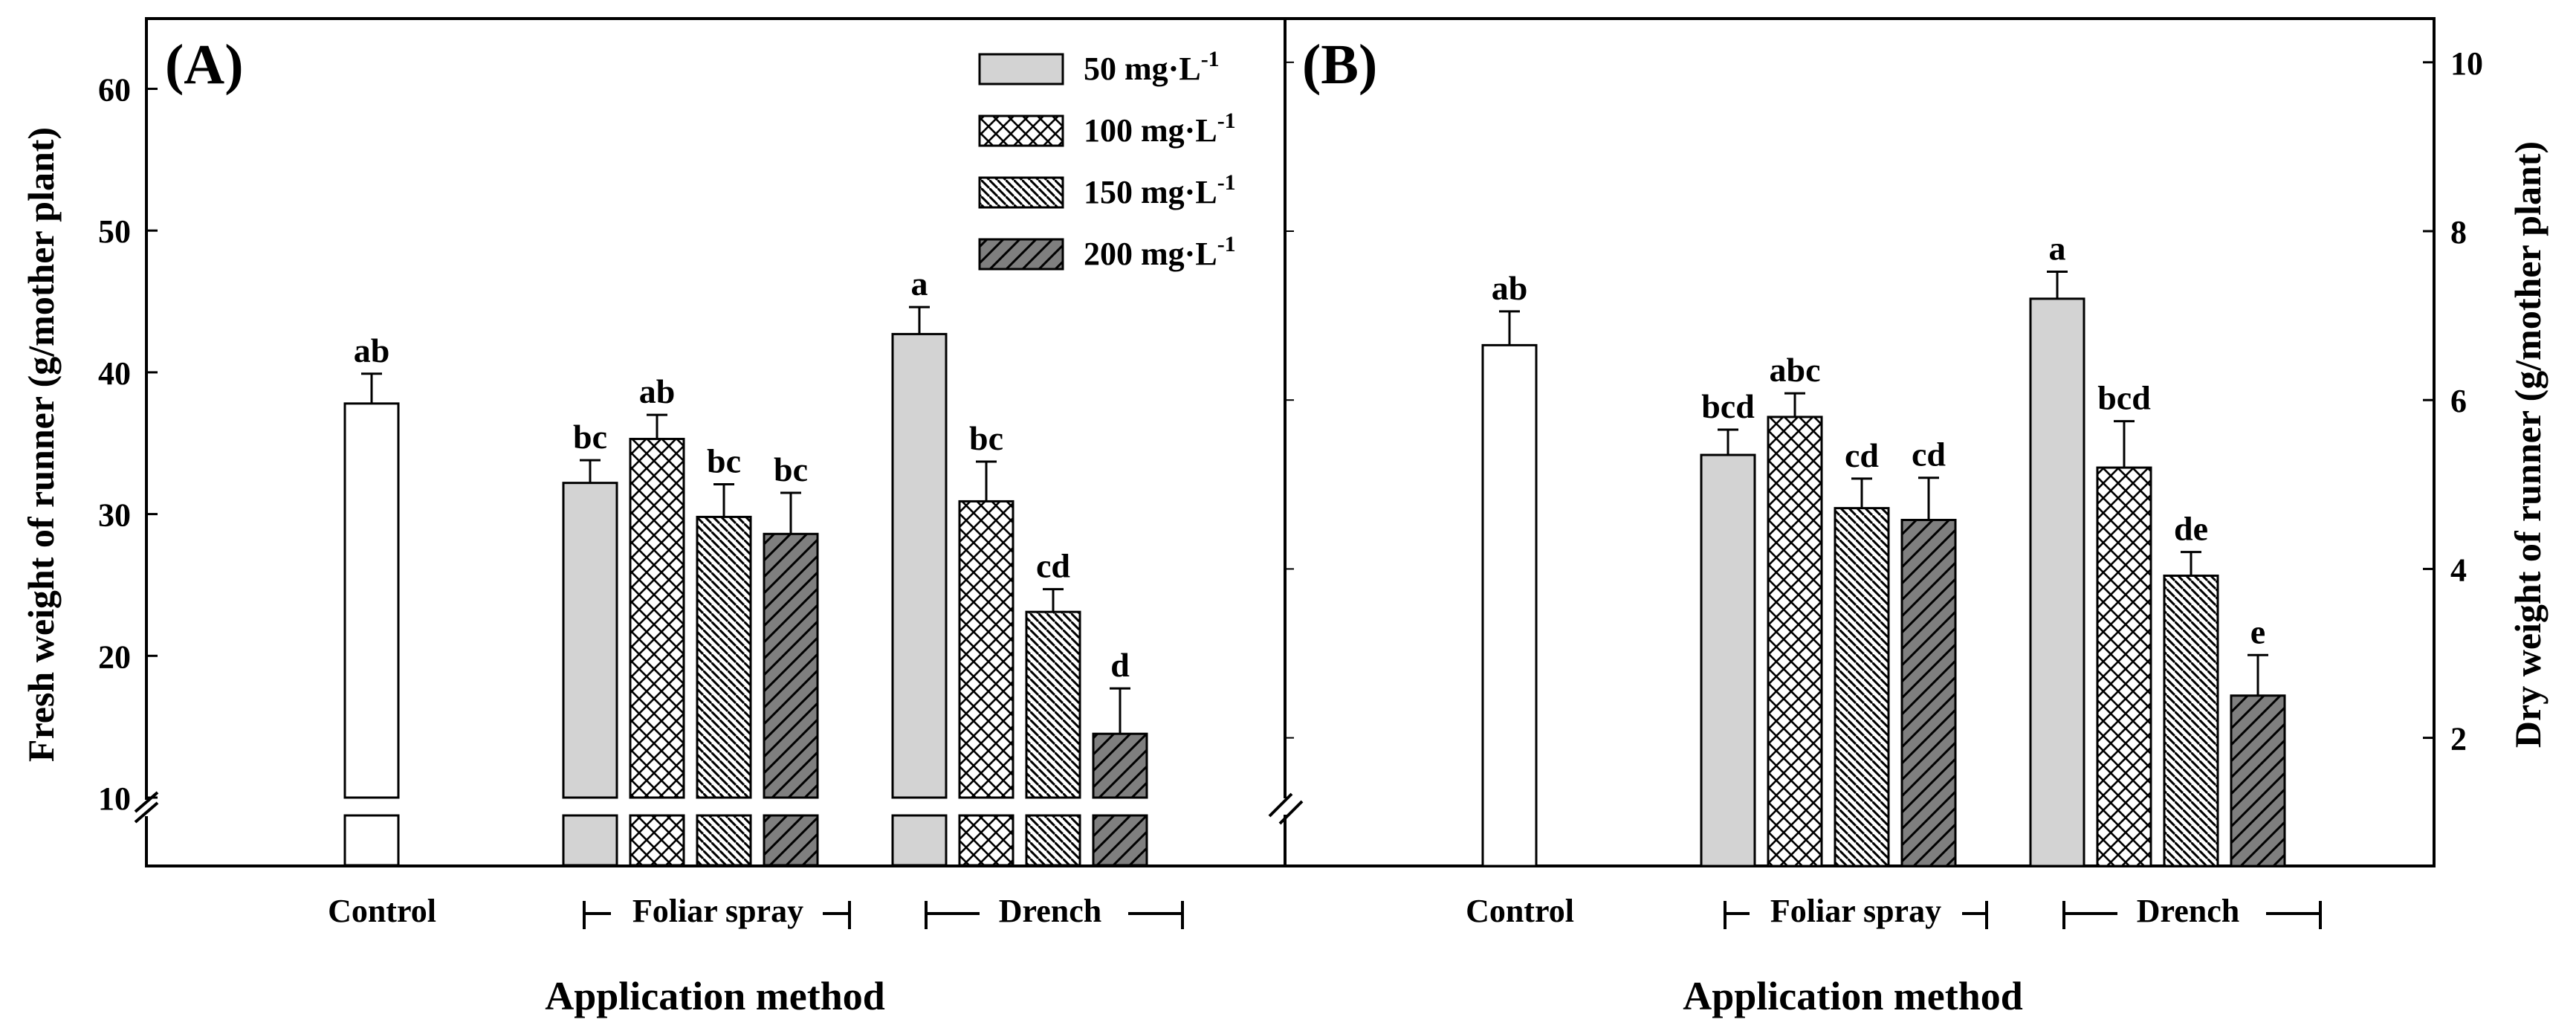 The height and width of the screenshot is (1031, 2576). Describe the element at coordinates (1160, 190) in the screenshot. I see `legend-label: 150 mg·L-1` at that location.